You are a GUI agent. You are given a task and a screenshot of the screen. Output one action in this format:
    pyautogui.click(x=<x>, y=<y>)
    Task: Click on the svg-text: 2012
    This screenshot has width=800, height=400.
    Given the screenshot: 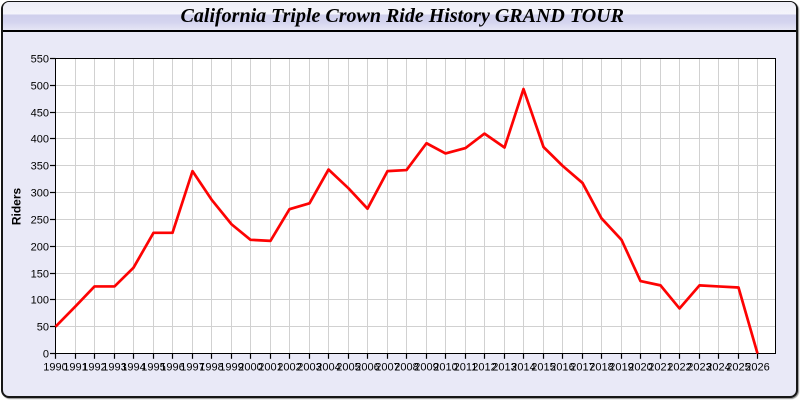 What is the action you would take?
    pyautogui.click(x=484, y=368)
    